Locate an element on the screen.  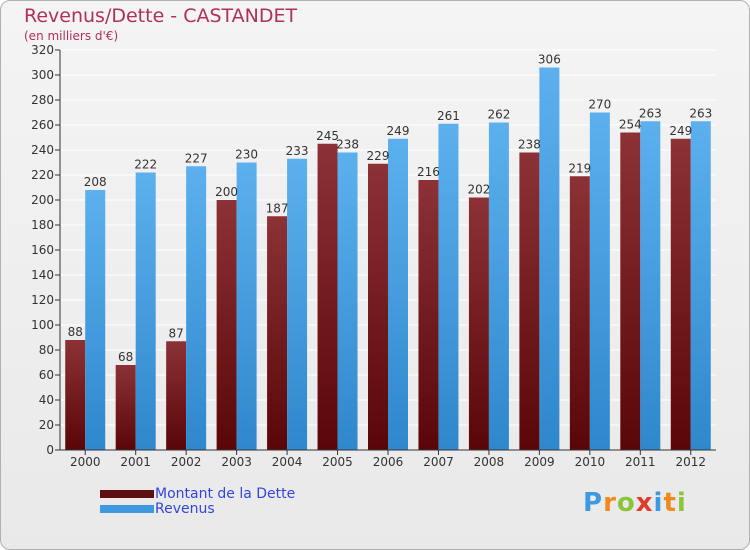
data-label-revenus: 270 is located at coordinates (599, 105).